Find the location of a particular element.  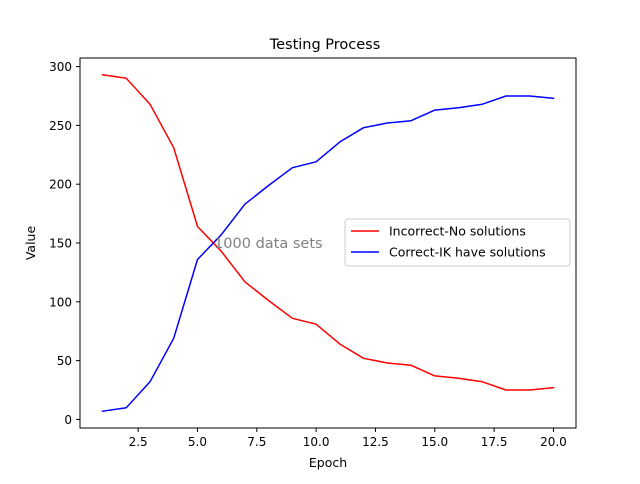

y-tick-label: 50 is located at coordinates (64, 361).